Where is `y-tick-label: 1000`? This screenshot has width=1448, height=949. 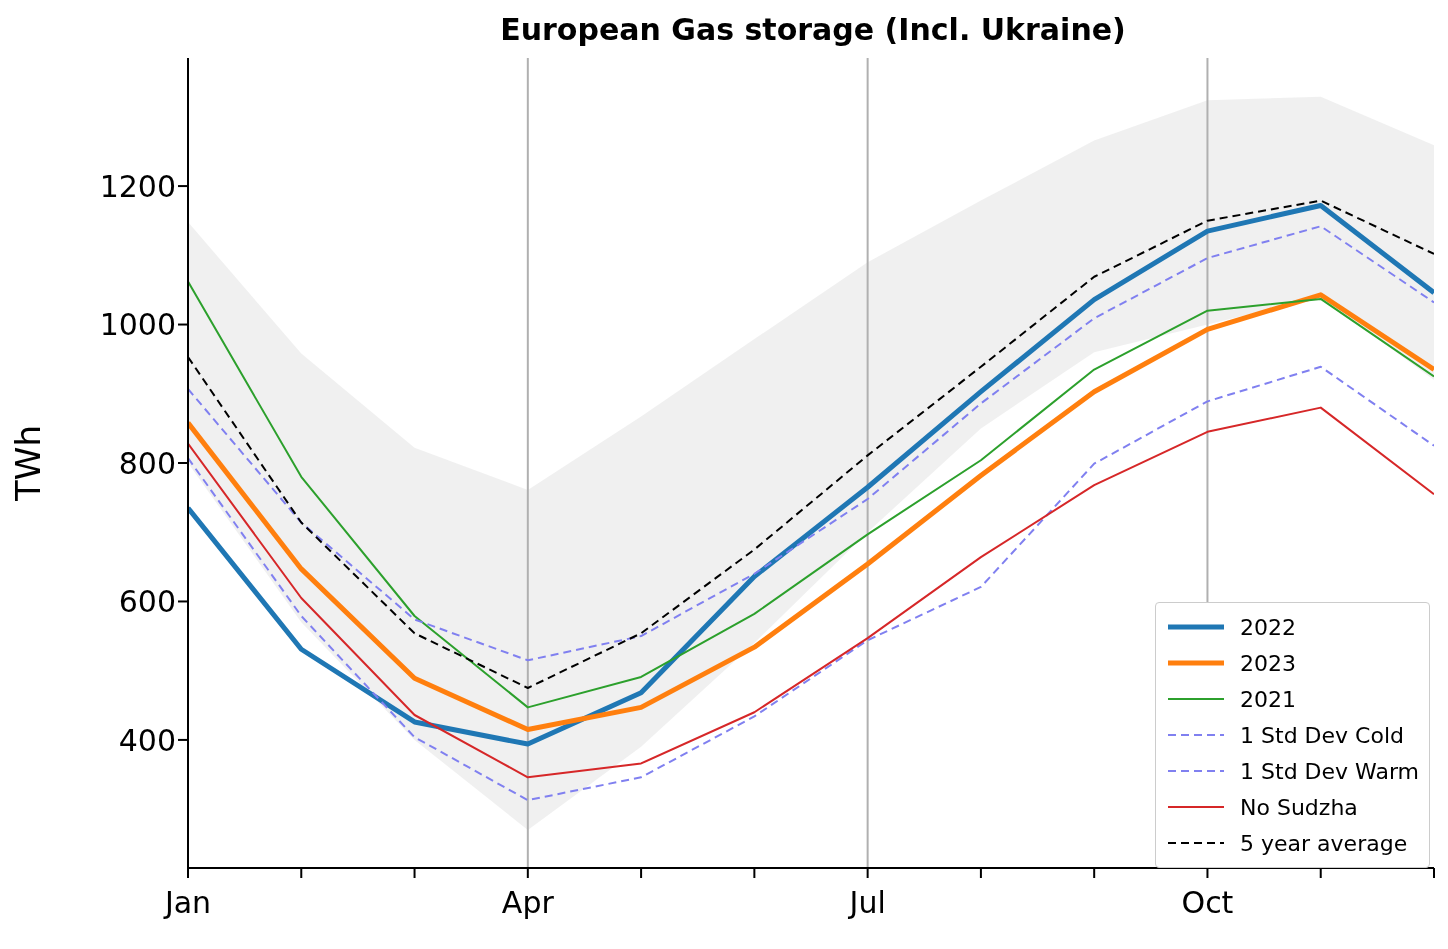 y-tick-label: 1000 is located at coordinates (137, 325).